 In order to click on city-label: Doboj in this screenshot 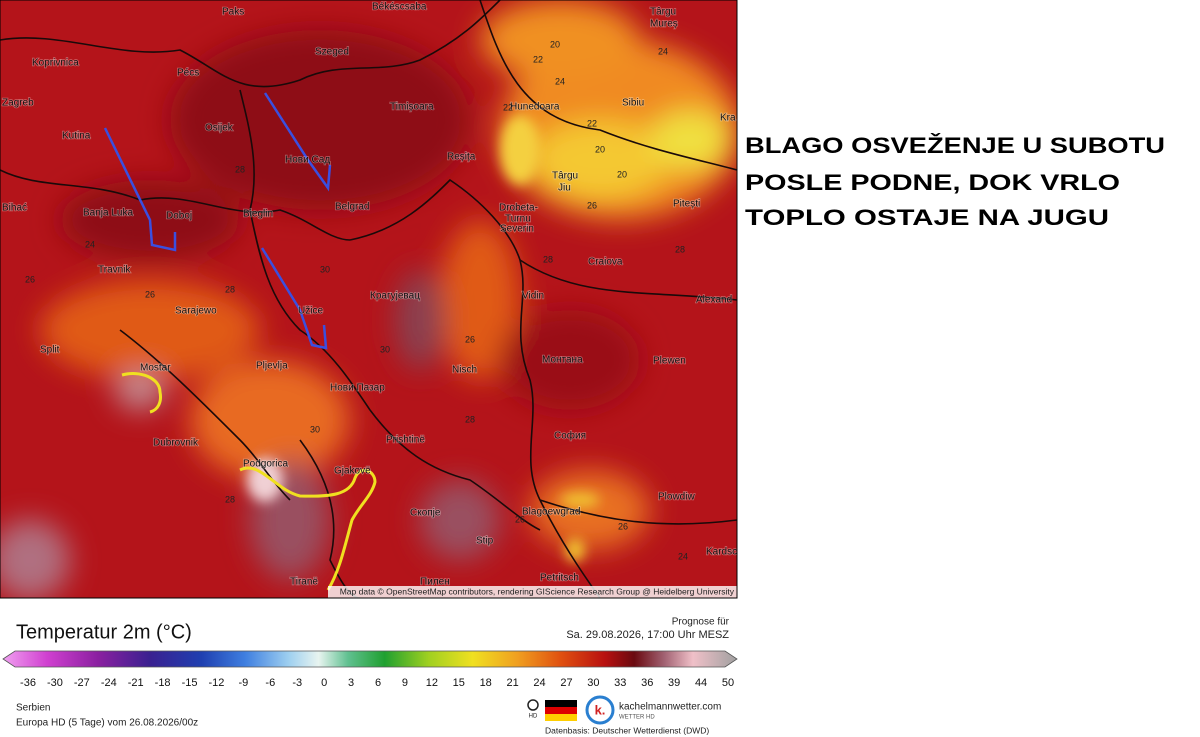, I will do `click(179, 216)`.